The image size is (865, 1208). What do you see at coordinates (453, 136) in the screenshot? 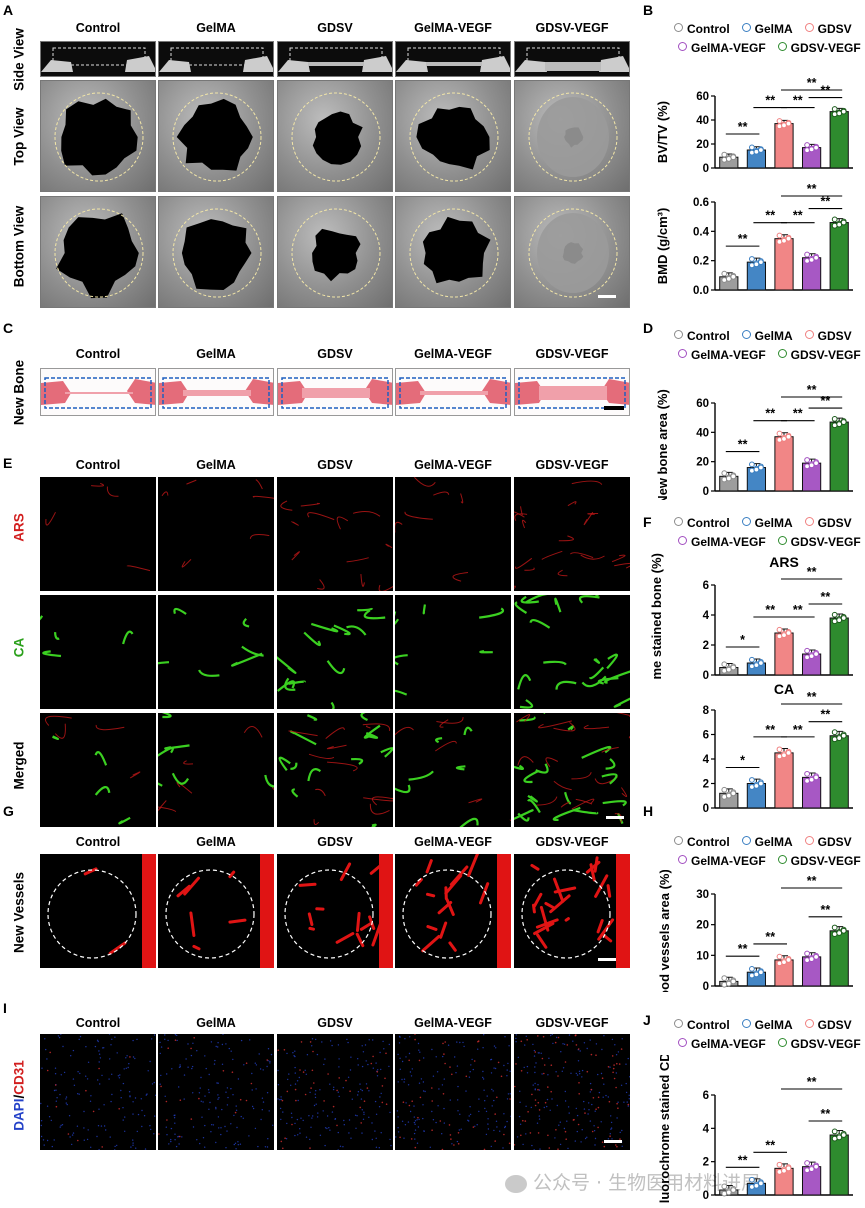
I see `ct-top-view-image` at bounding box center [453, 136].